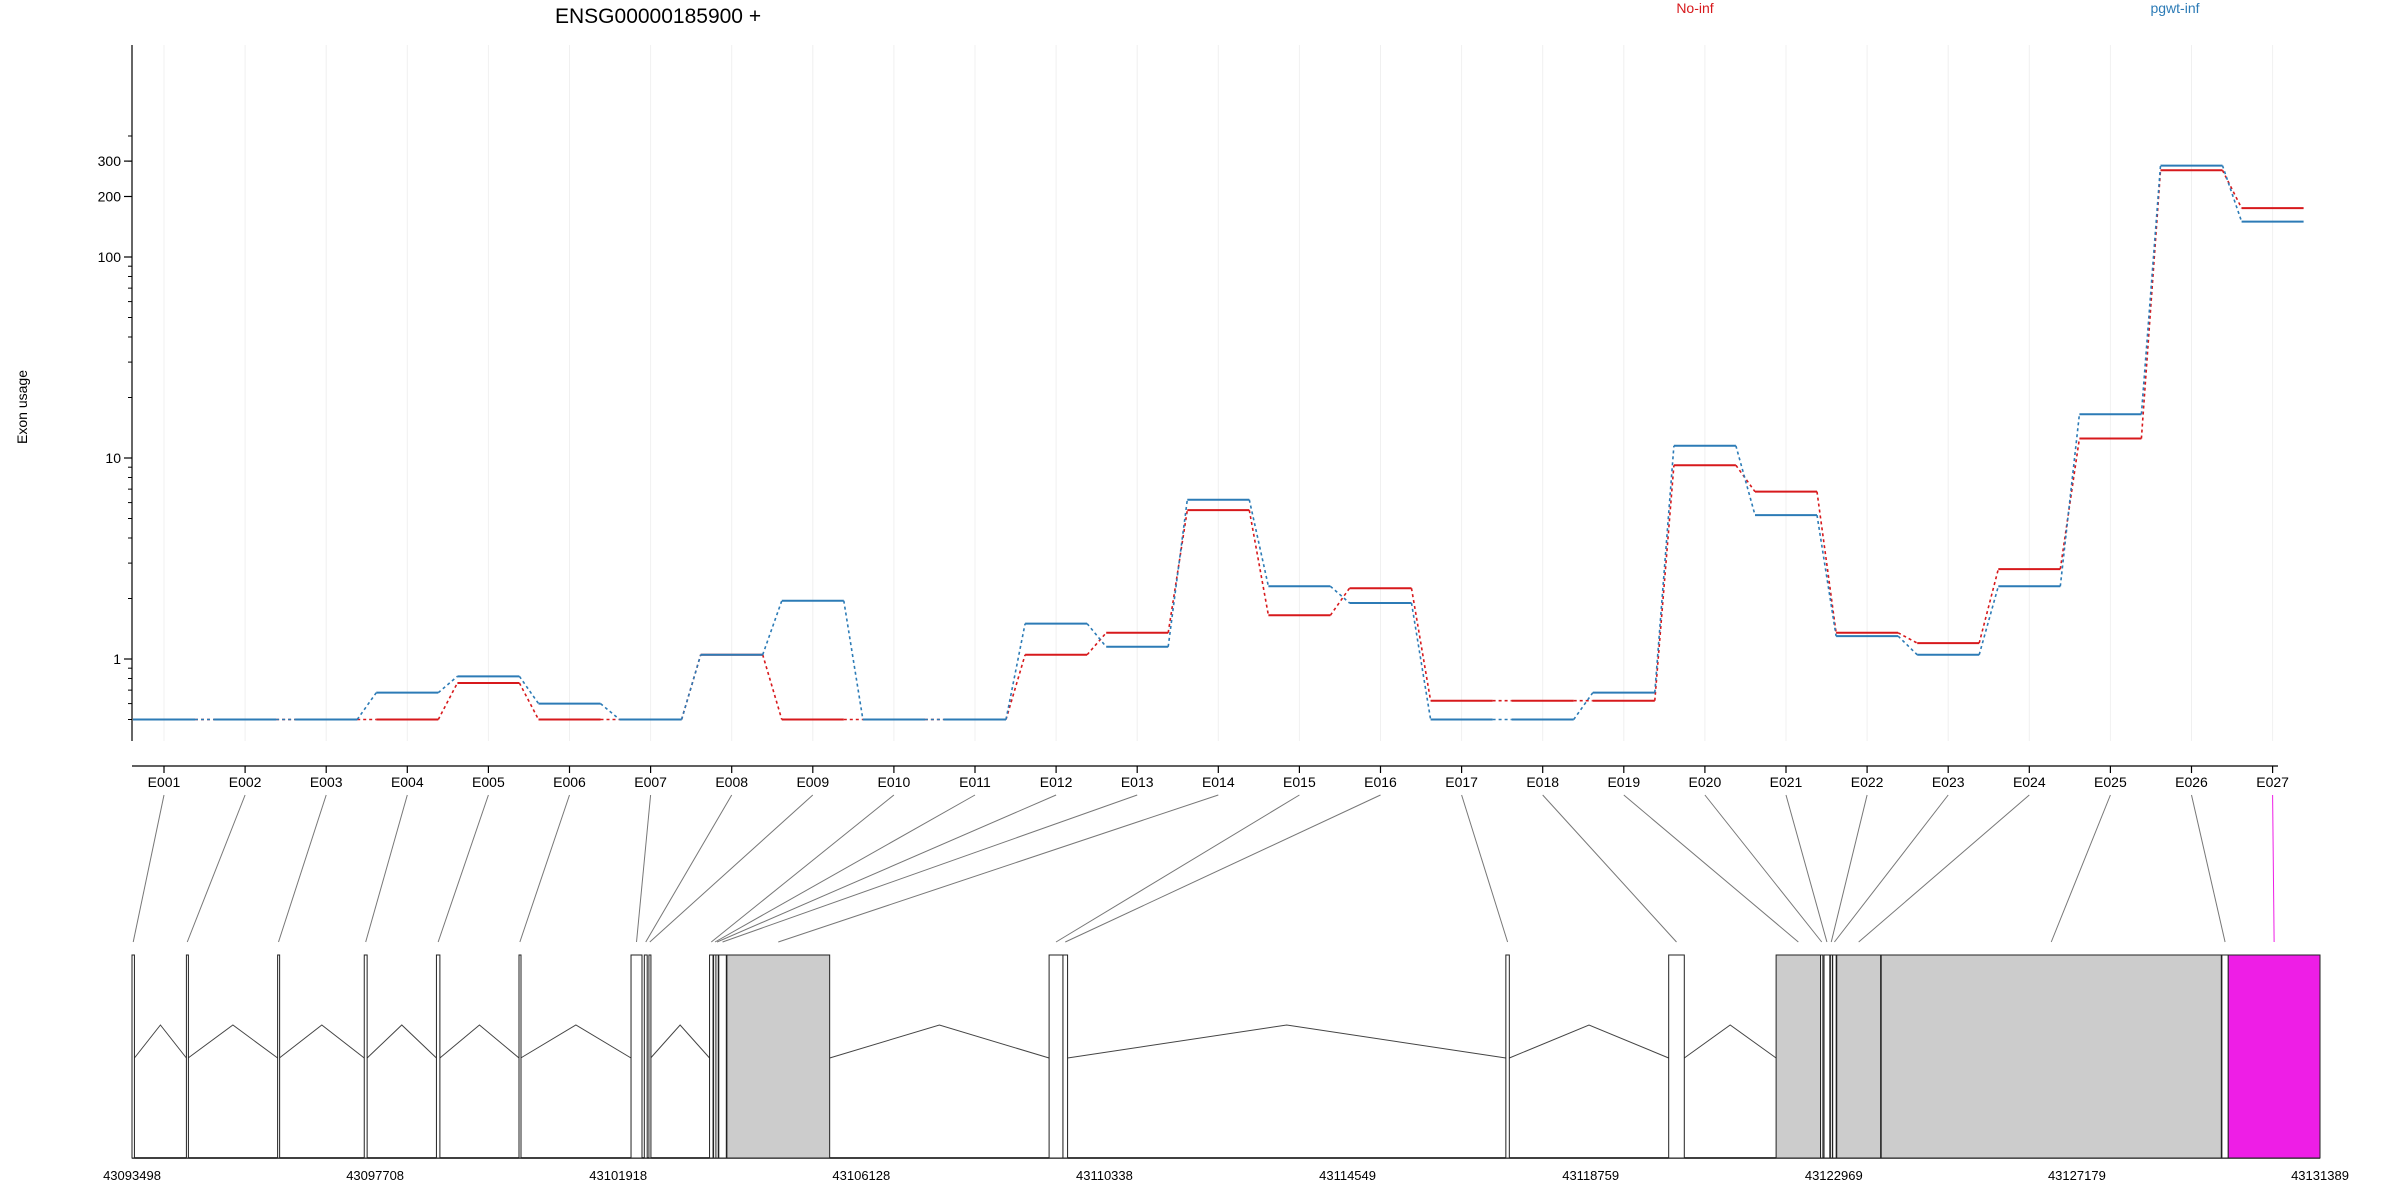 The height and width of the screenshot is (1200, 2400). What do you see at coordinates (279, 1056) in the screenshot?
I see `exon-block-E003` at bounding box center [279, 1056].